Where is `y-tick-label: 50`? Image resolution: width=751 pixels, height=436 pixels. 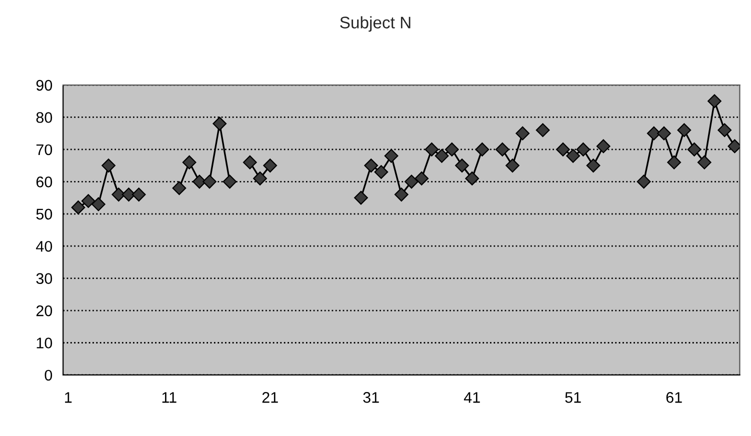
y-tick-label: 50 is located at coordinates (44, 214).